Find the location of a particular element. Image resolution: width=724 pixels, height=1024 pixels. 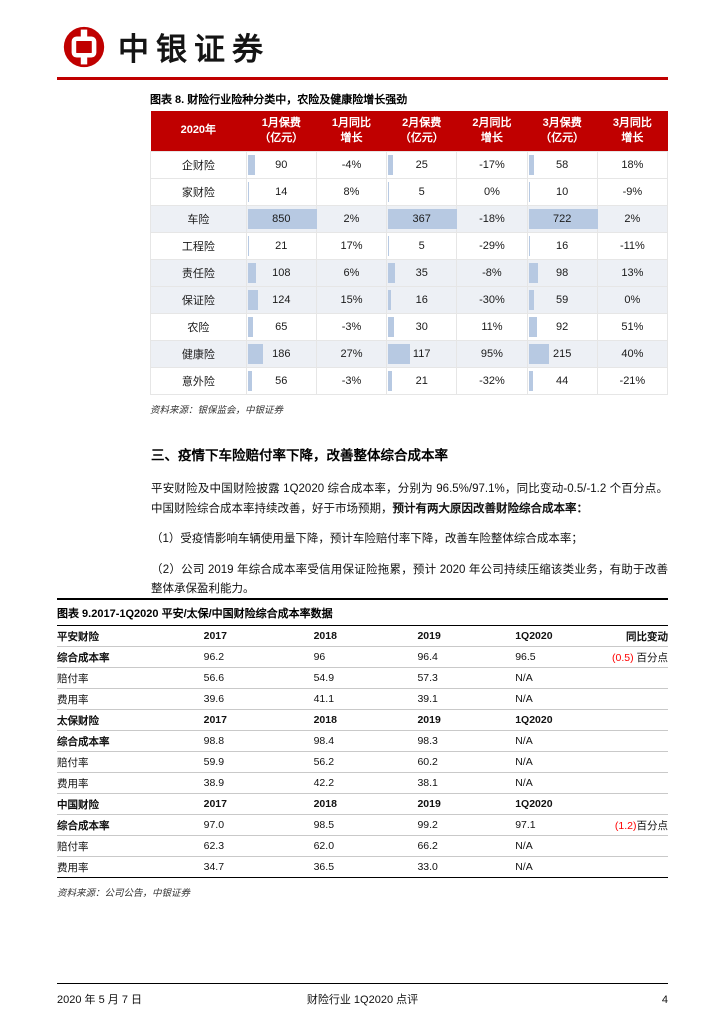

metric-value: 54.9 is located at coordinates (365, 678).